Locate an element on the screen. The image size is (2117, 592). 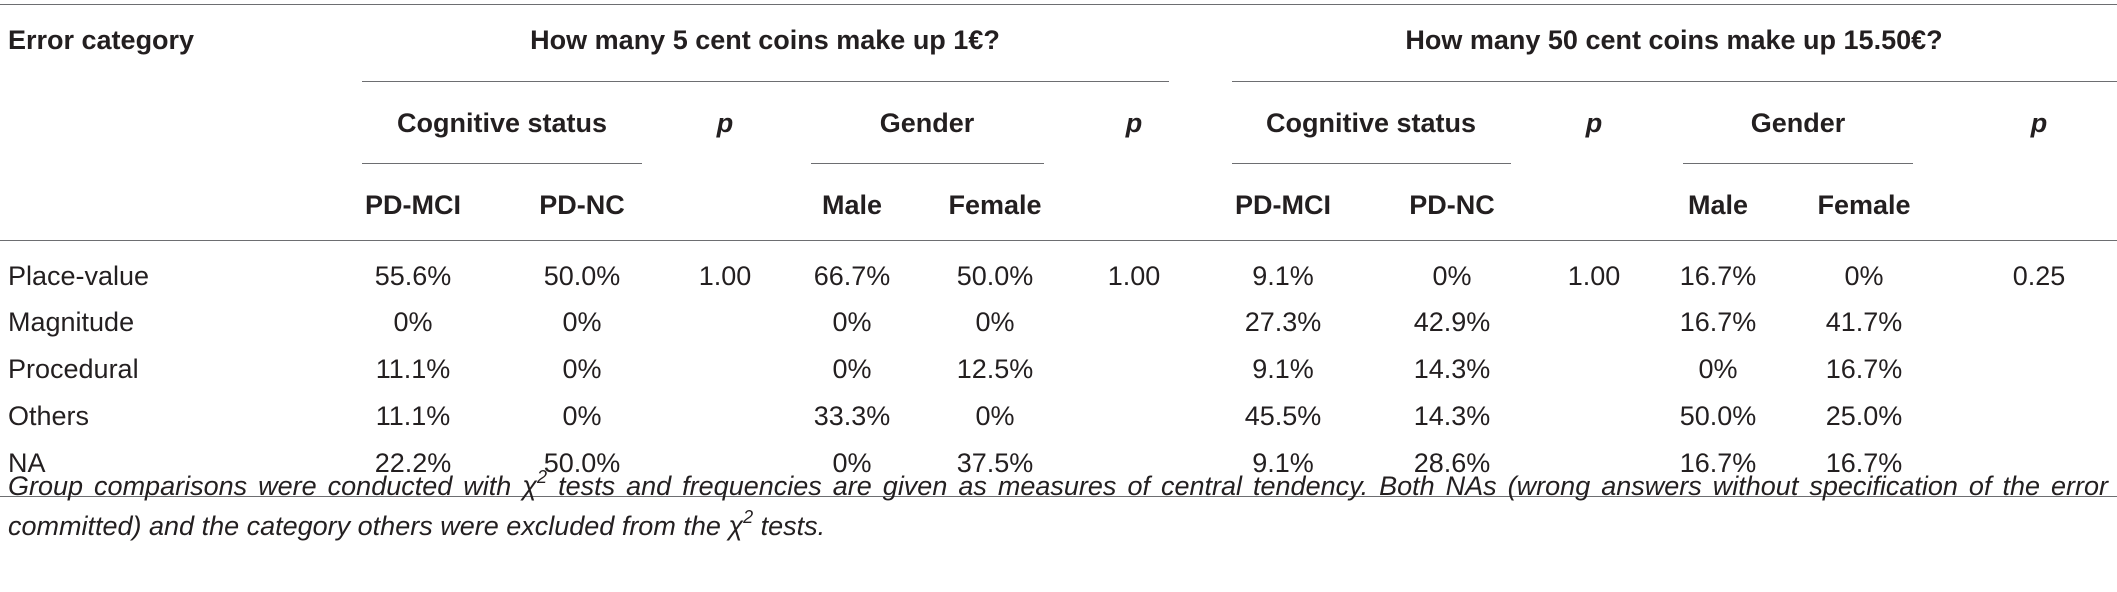
q2-male-header: Male is located at coordinates (1718, 205).